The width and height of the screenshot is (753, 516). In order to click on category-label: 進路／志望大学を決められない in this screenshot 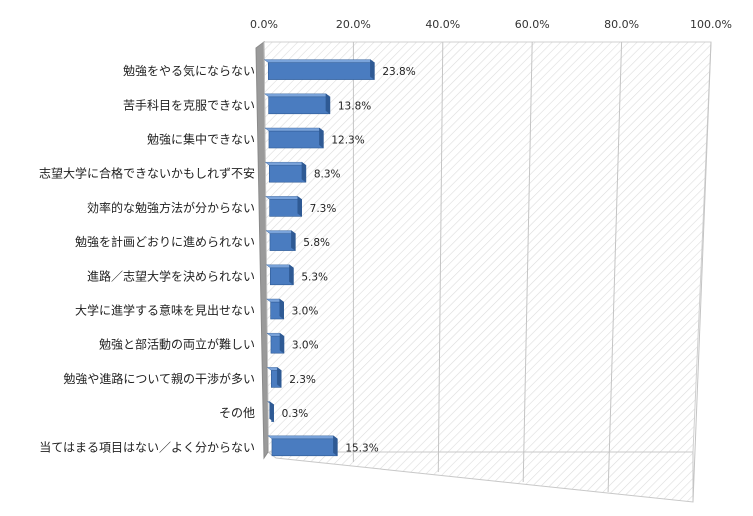, I will do `click(171, 275)`.